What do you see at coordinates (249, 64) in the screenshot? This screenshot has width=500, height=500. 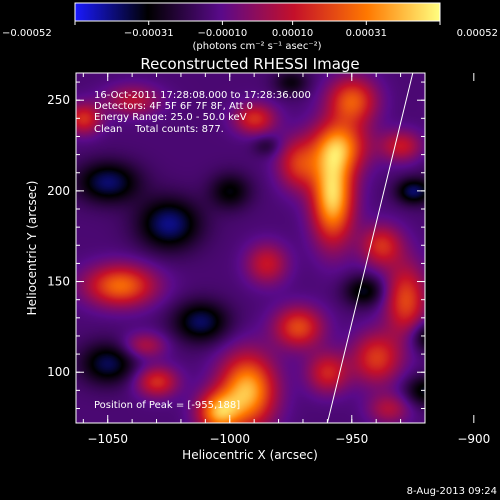 I see `chart-title: Reconstructed RHESSI Image` at bounding box center [249, 64].